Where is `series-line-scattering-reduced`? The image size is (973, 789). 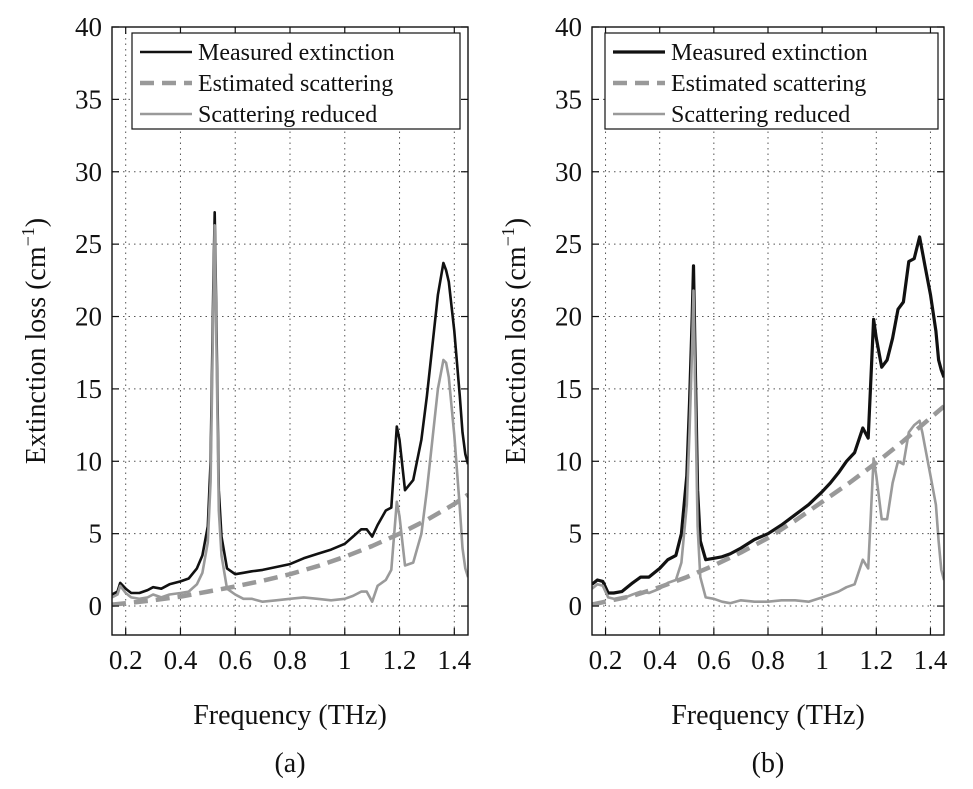
series-line-scattering-reduced is located at coordinates (768, 447).